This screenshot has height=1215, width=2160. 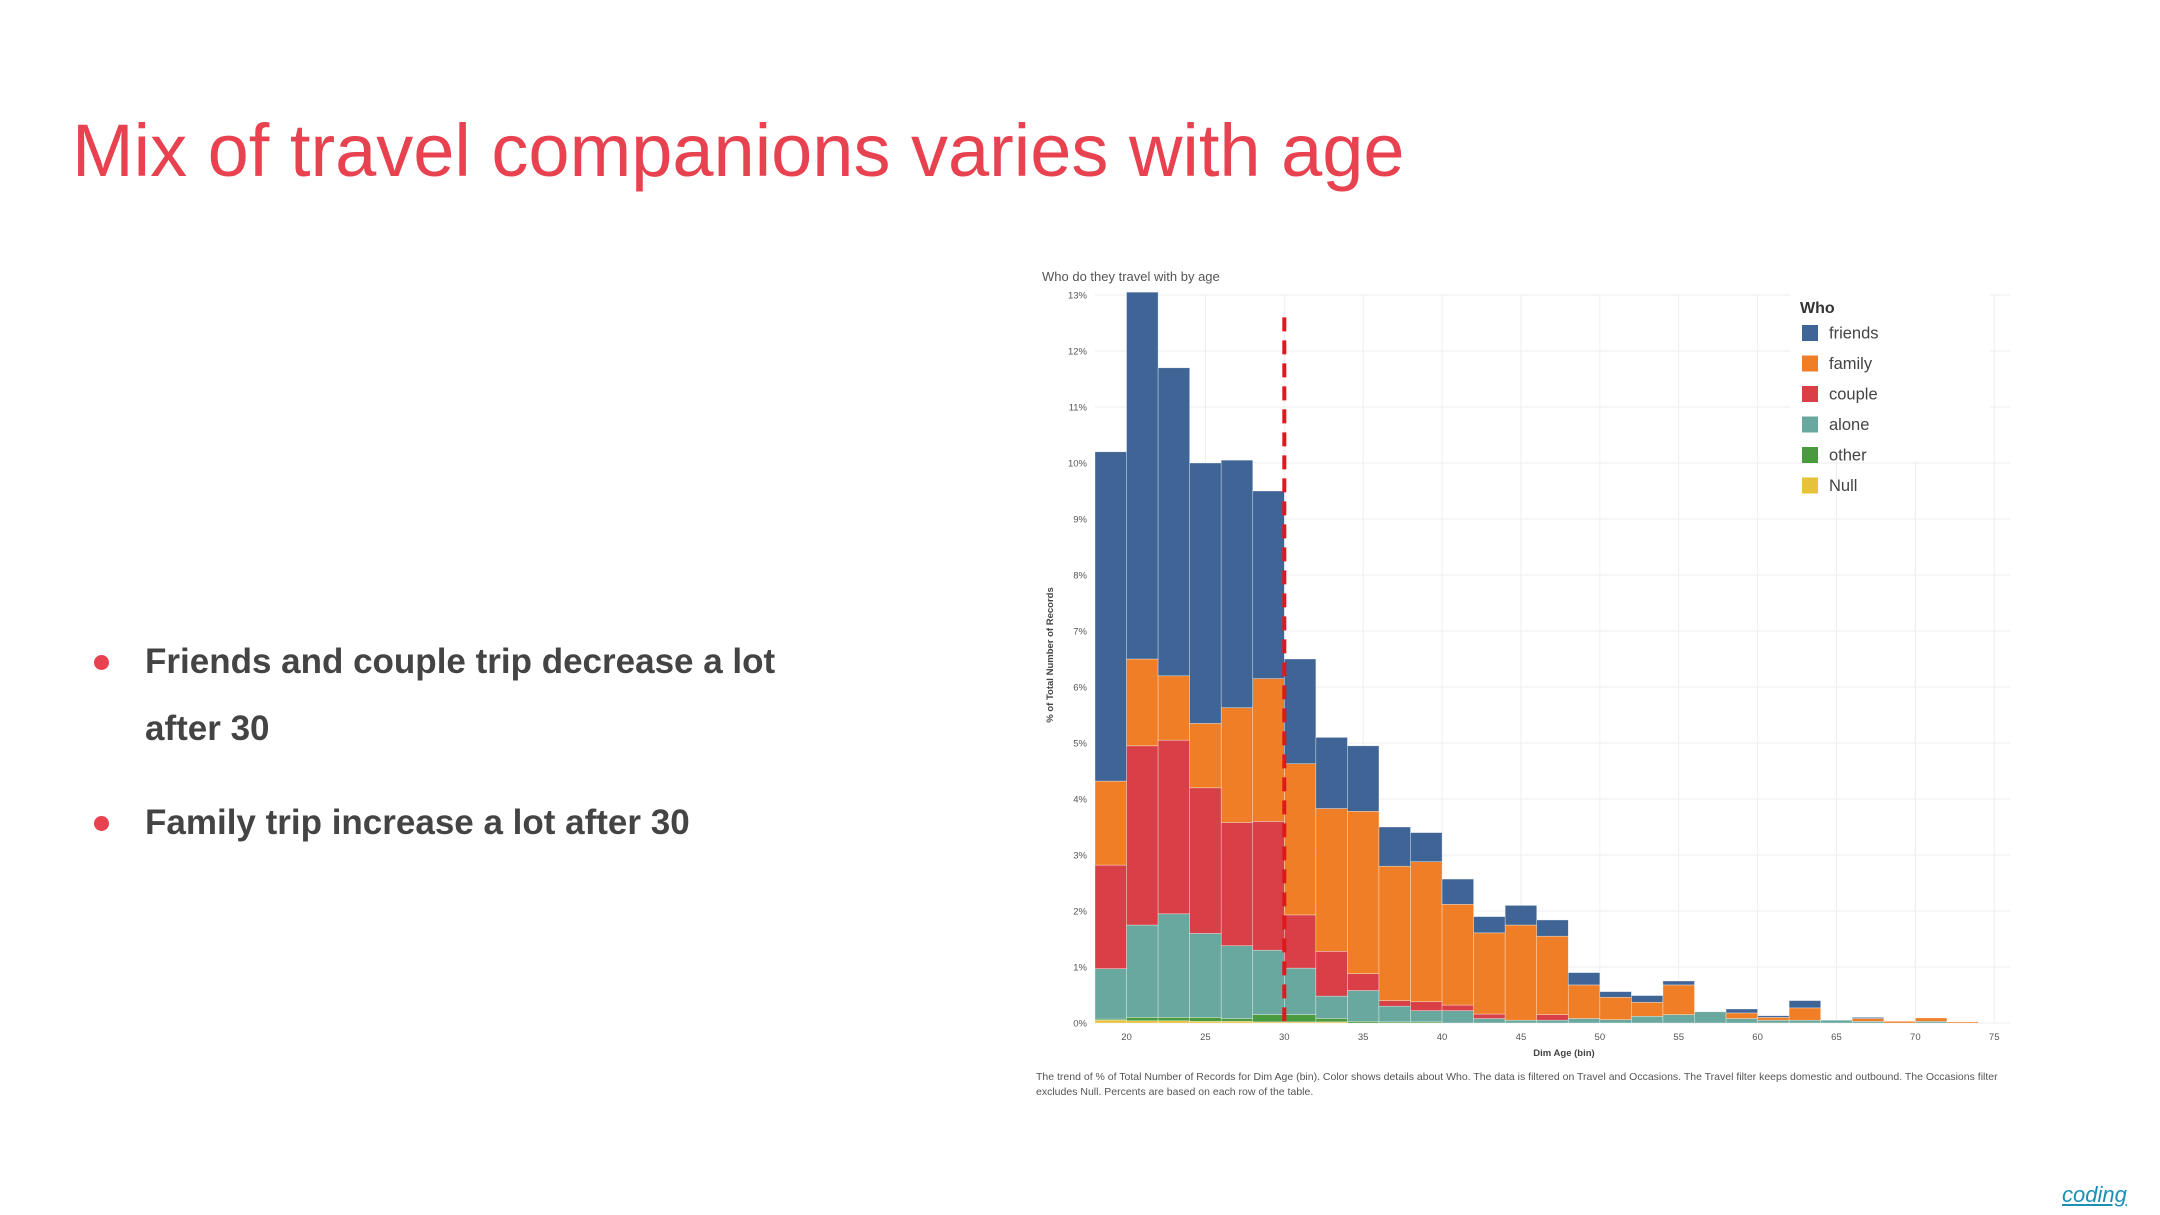 I want to click on y-tick-label: 1%, so click(x=1080, y=968).